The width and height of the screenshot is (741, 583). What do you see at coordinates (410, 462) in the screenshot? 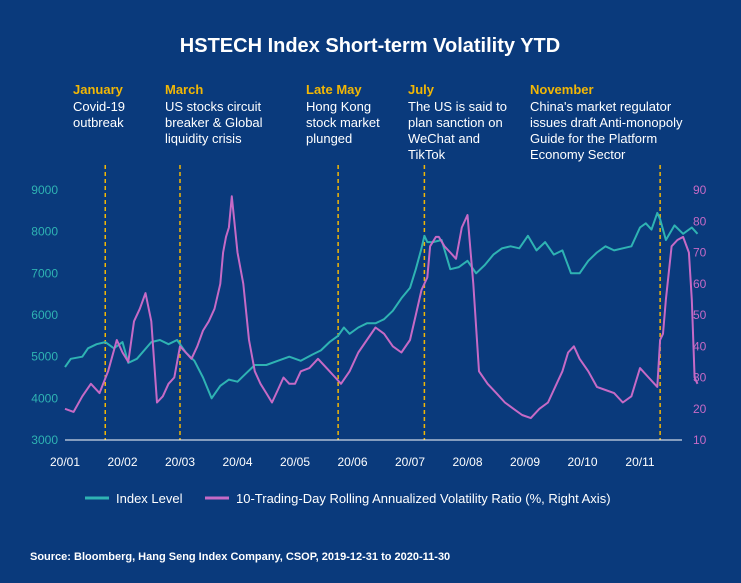
I see `x-tick-label: 20/07` at bounding box center [410, 462].